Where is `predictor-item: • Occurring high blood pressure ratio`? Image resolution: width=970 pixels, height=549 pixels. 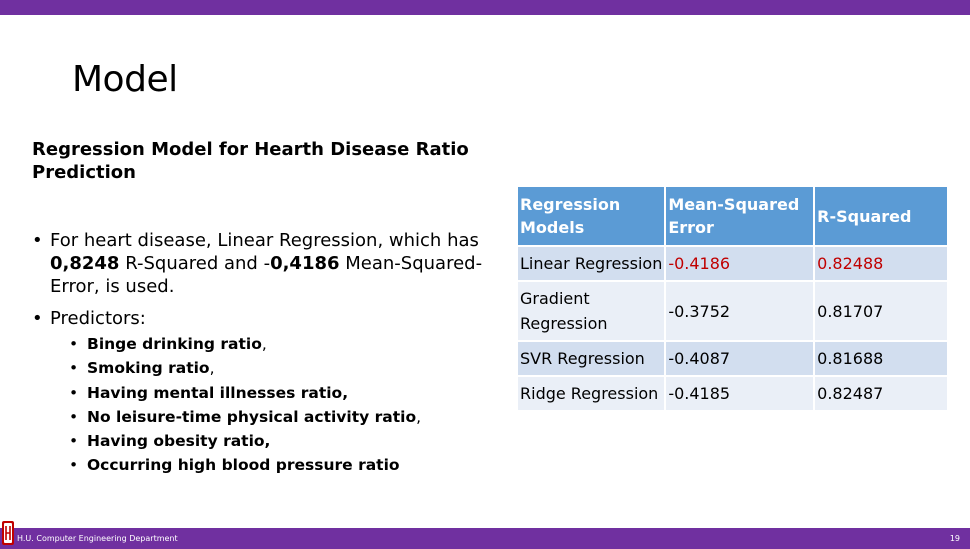 predictor-item: • Occurring high blood pressure ratio is located at coordinates (267, 465).